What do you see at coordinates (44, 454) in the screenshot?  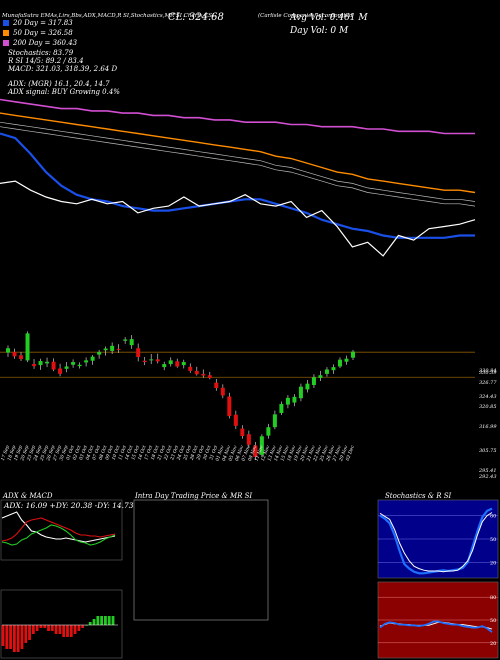 I see `date-tick-label: 25 Sep` at bounding box center [44, 454].